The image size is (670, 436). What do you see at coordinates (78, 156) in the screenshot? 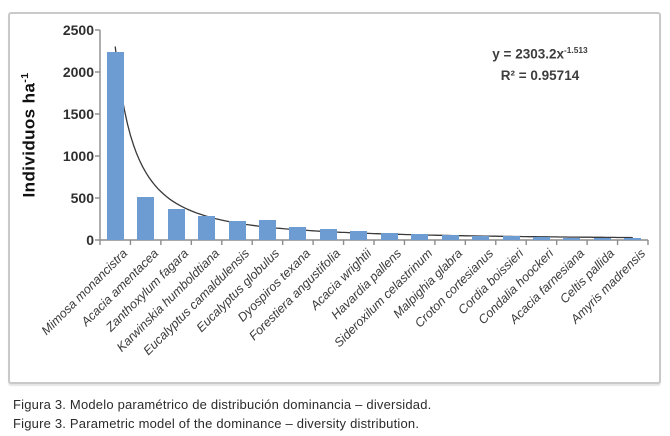
I see `y-axis-tick-label: 1000` at bounding box center [78, 156].